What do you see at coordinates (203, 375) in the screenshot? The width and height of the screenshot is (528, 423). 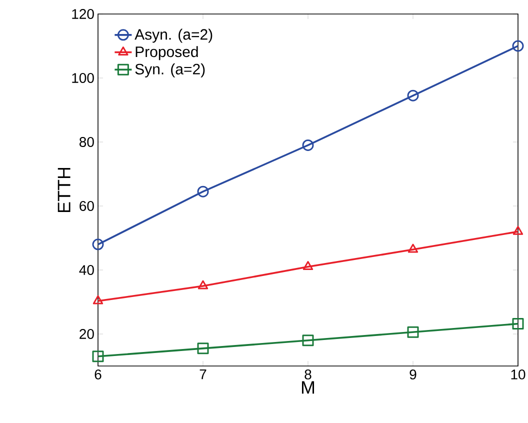 I see `x-tick-label: 7` at bounding box center [203, 375].